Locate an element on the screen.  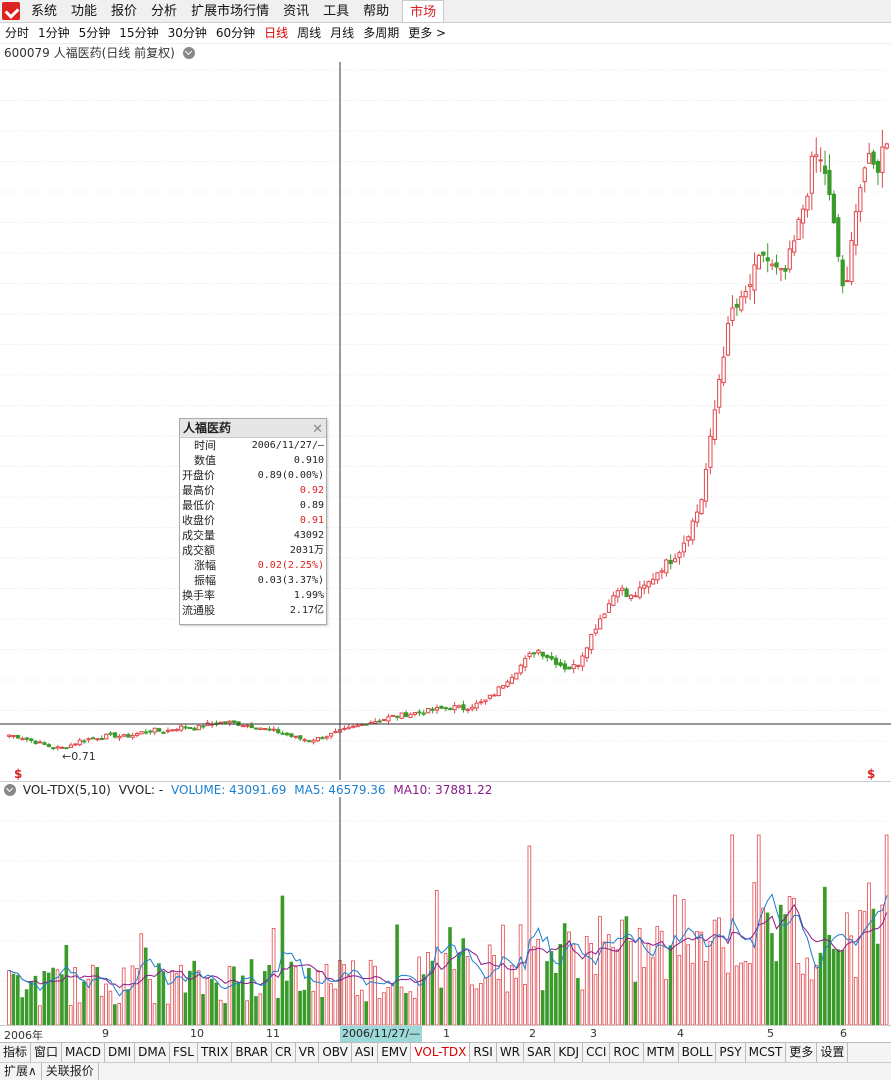
title-dropdown-icon is located at coordinates (188, 53).